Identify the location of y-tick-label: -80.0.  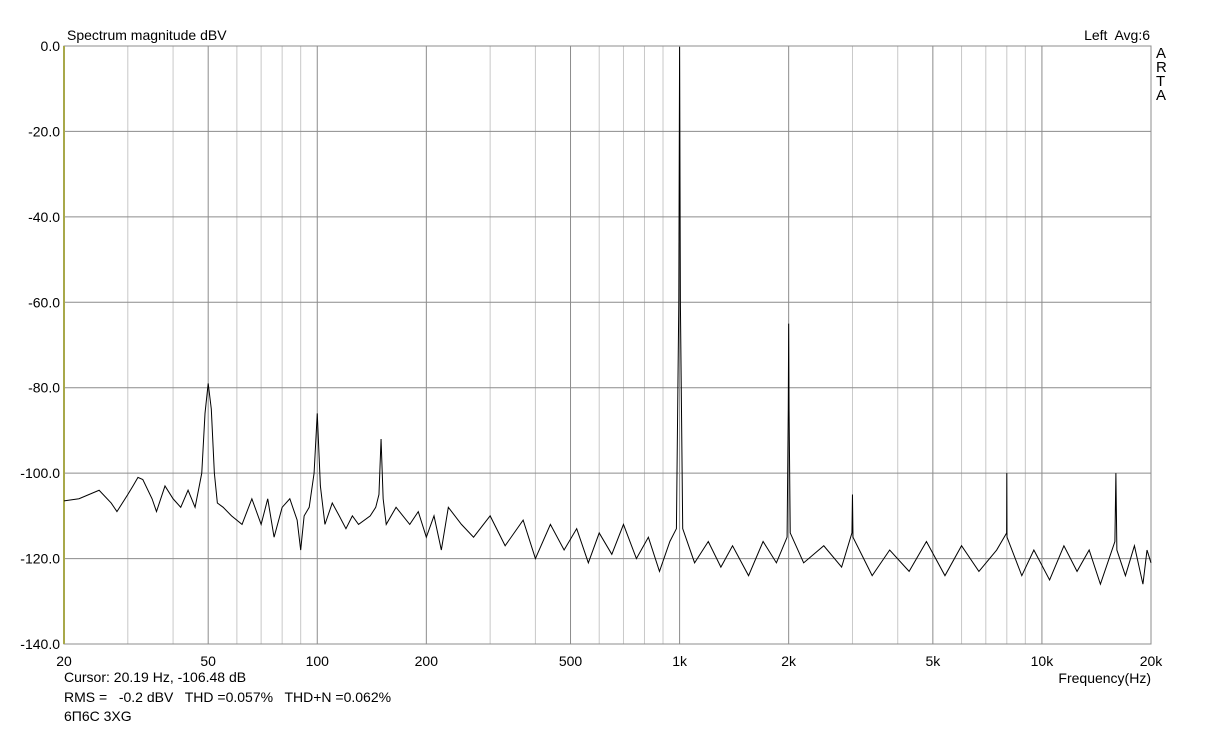
(44, 388).